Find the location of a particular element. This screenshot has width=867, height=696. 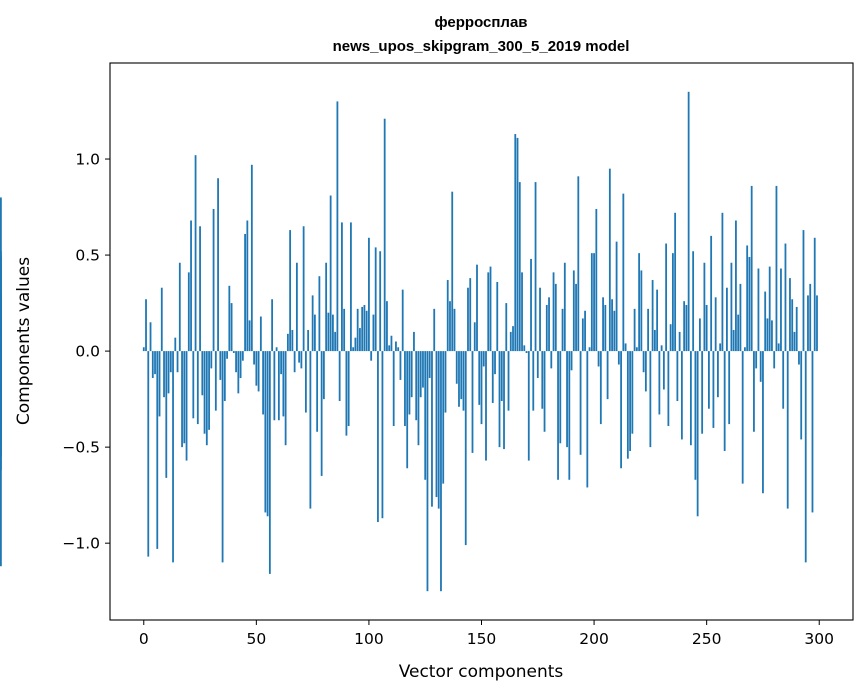

chart-subtitle: news_upos_skipgram_300_5_2019 model is located at coordinates (481, 46).